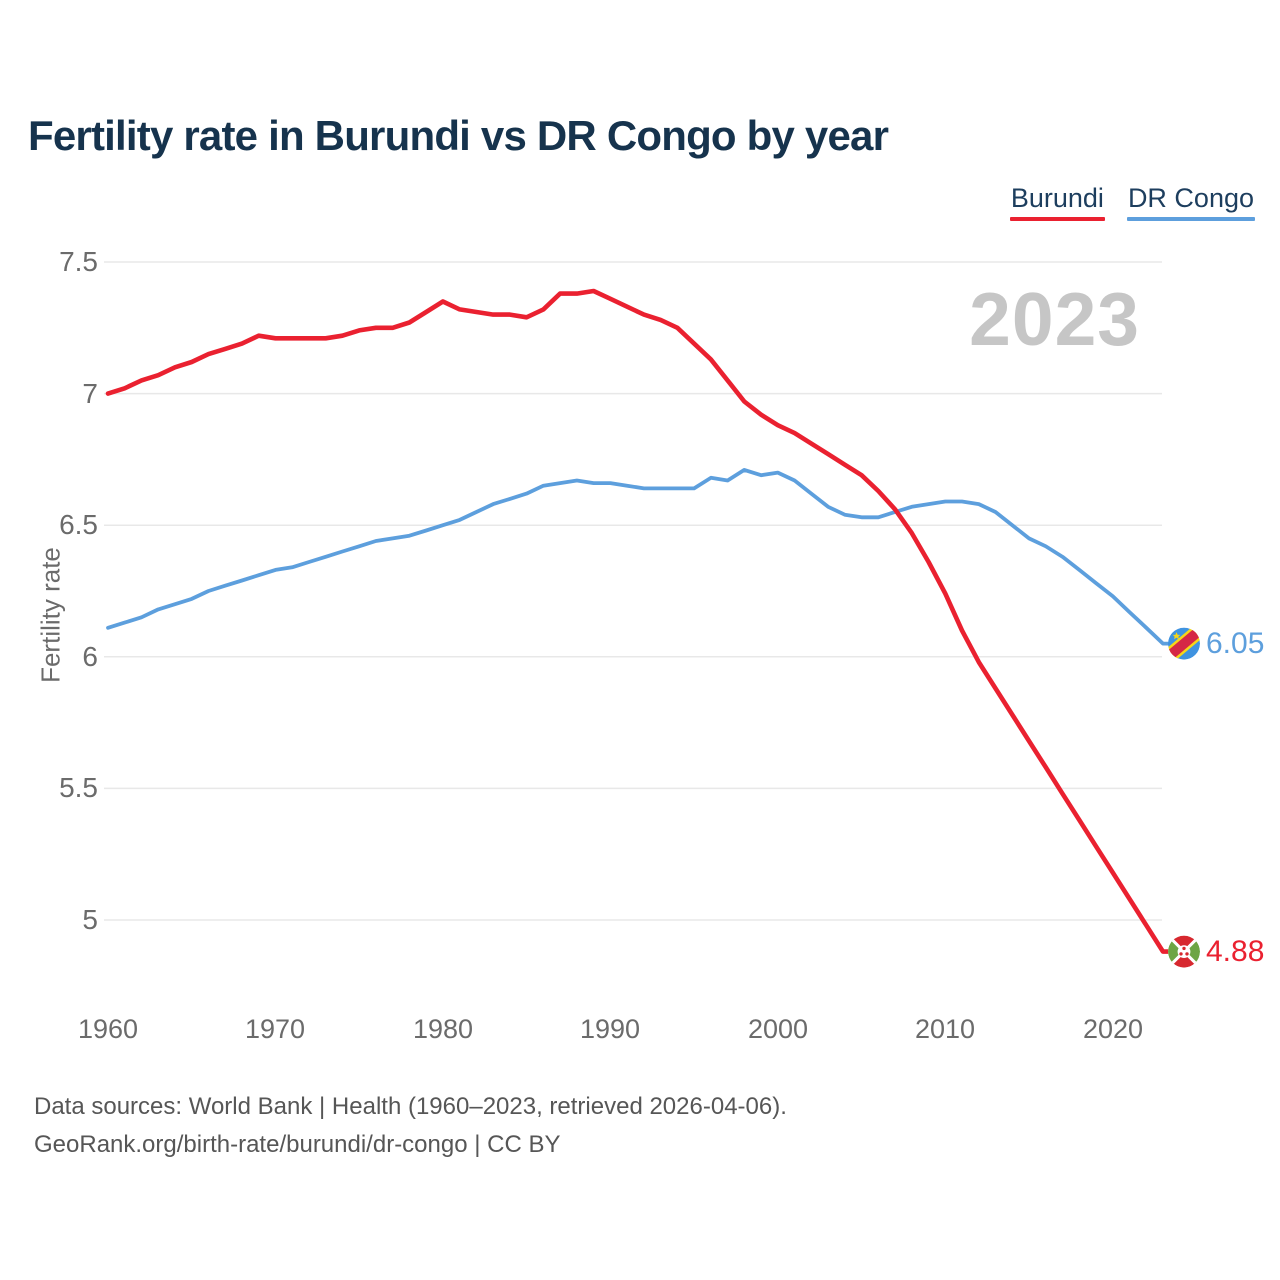 The image size is (1280, 1280). Describe the element at coordinates (639, 556) in the screenshot. I see `dr-congo-line` at that location.